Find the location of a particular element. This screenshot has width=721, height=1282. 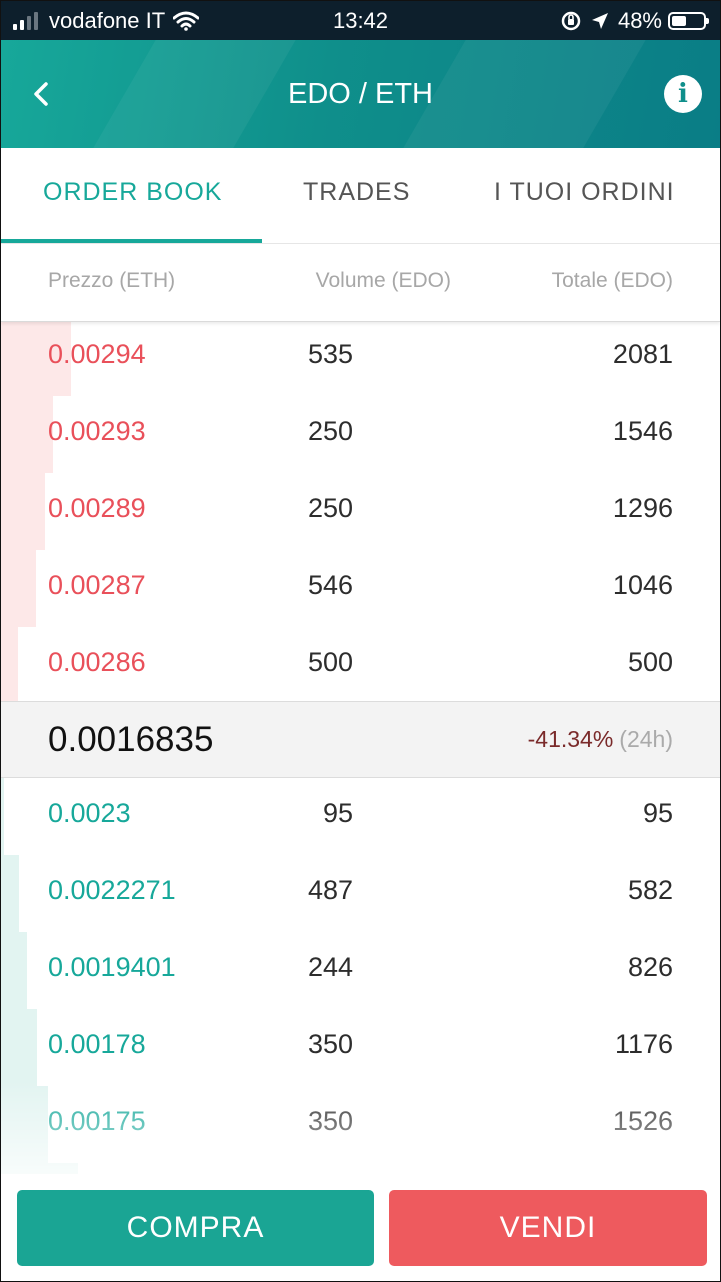

price-change: -41.34% (24h) is located at coordinates (600, 739).